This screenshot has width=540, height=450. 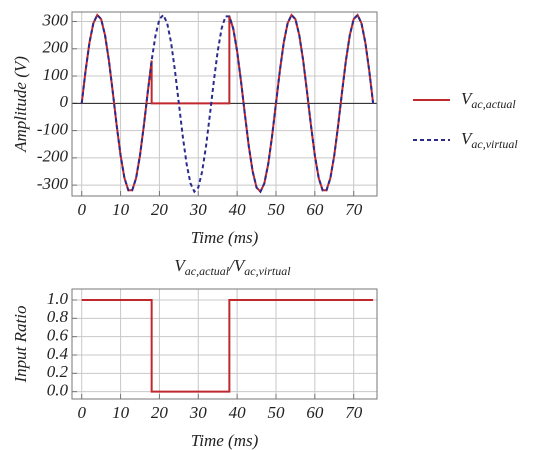 What do you see at coordinates (56, 47) in the screenshot?
I see `y-tick-label: 200` at bounding box center [56, 47].